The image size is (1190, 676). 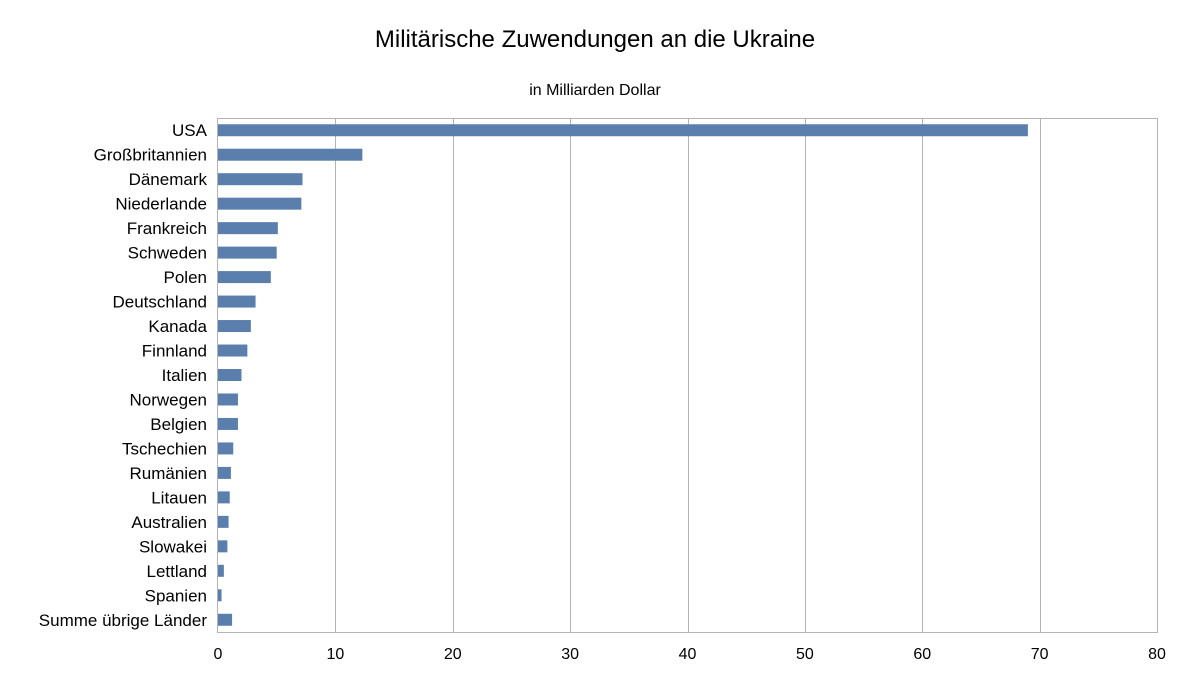 I want to click on category-label: Kanada, so click(x=177, y=326).